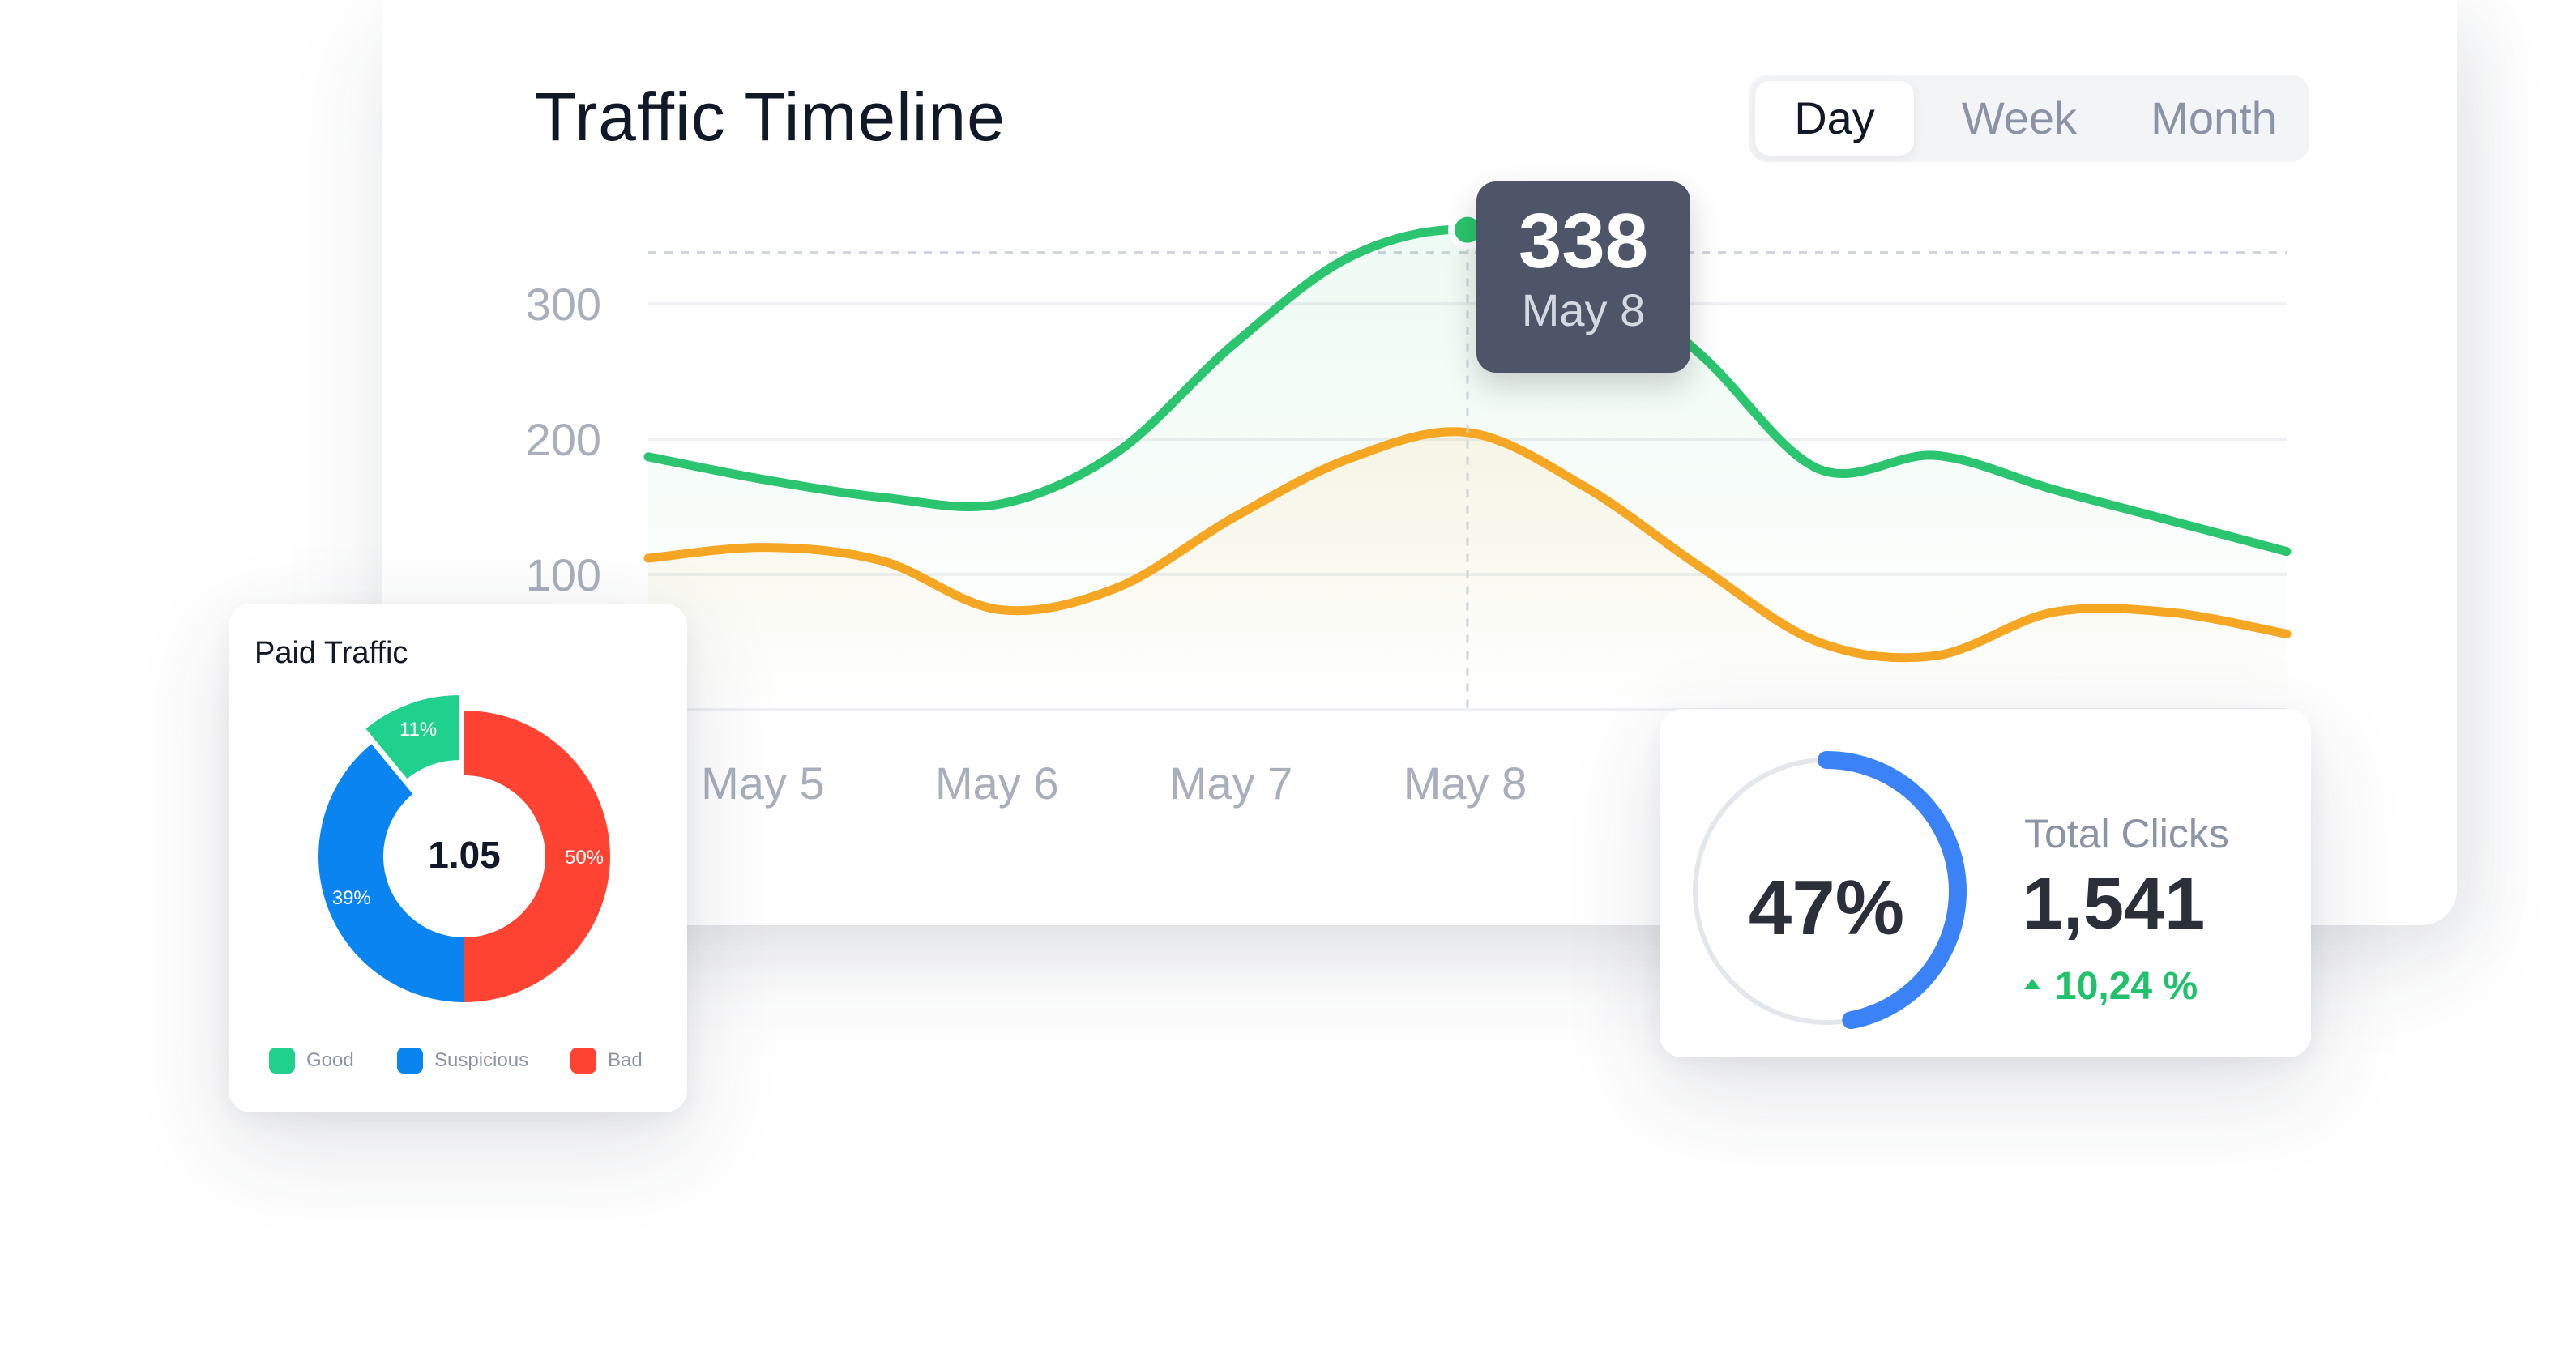  I want to click on total-clicks-value: 1,541, so click(2114, 905).